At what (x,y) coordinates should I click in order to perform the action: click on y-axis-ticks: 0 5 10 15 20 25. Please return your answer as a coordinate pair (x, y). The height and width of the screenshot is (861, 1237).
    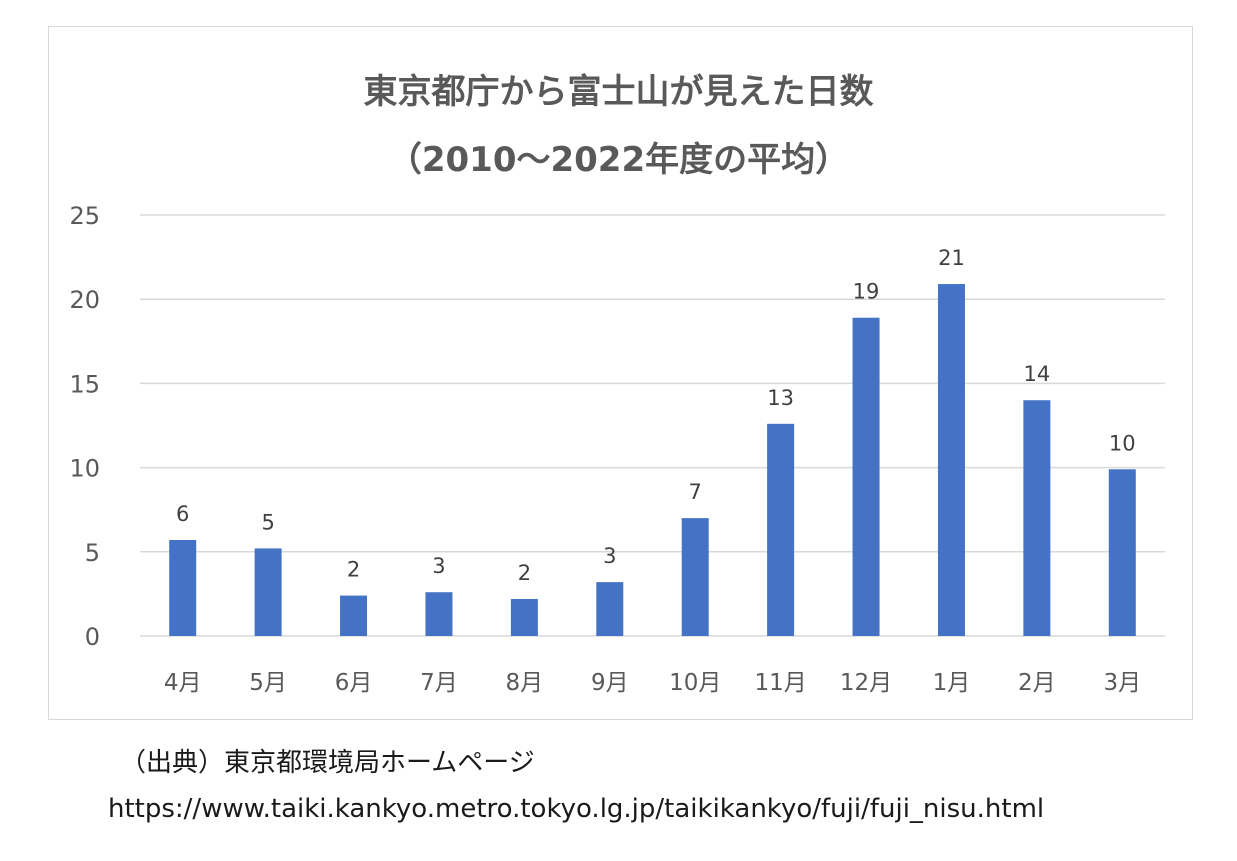
    Looking at the image, I should click on (84, 426).